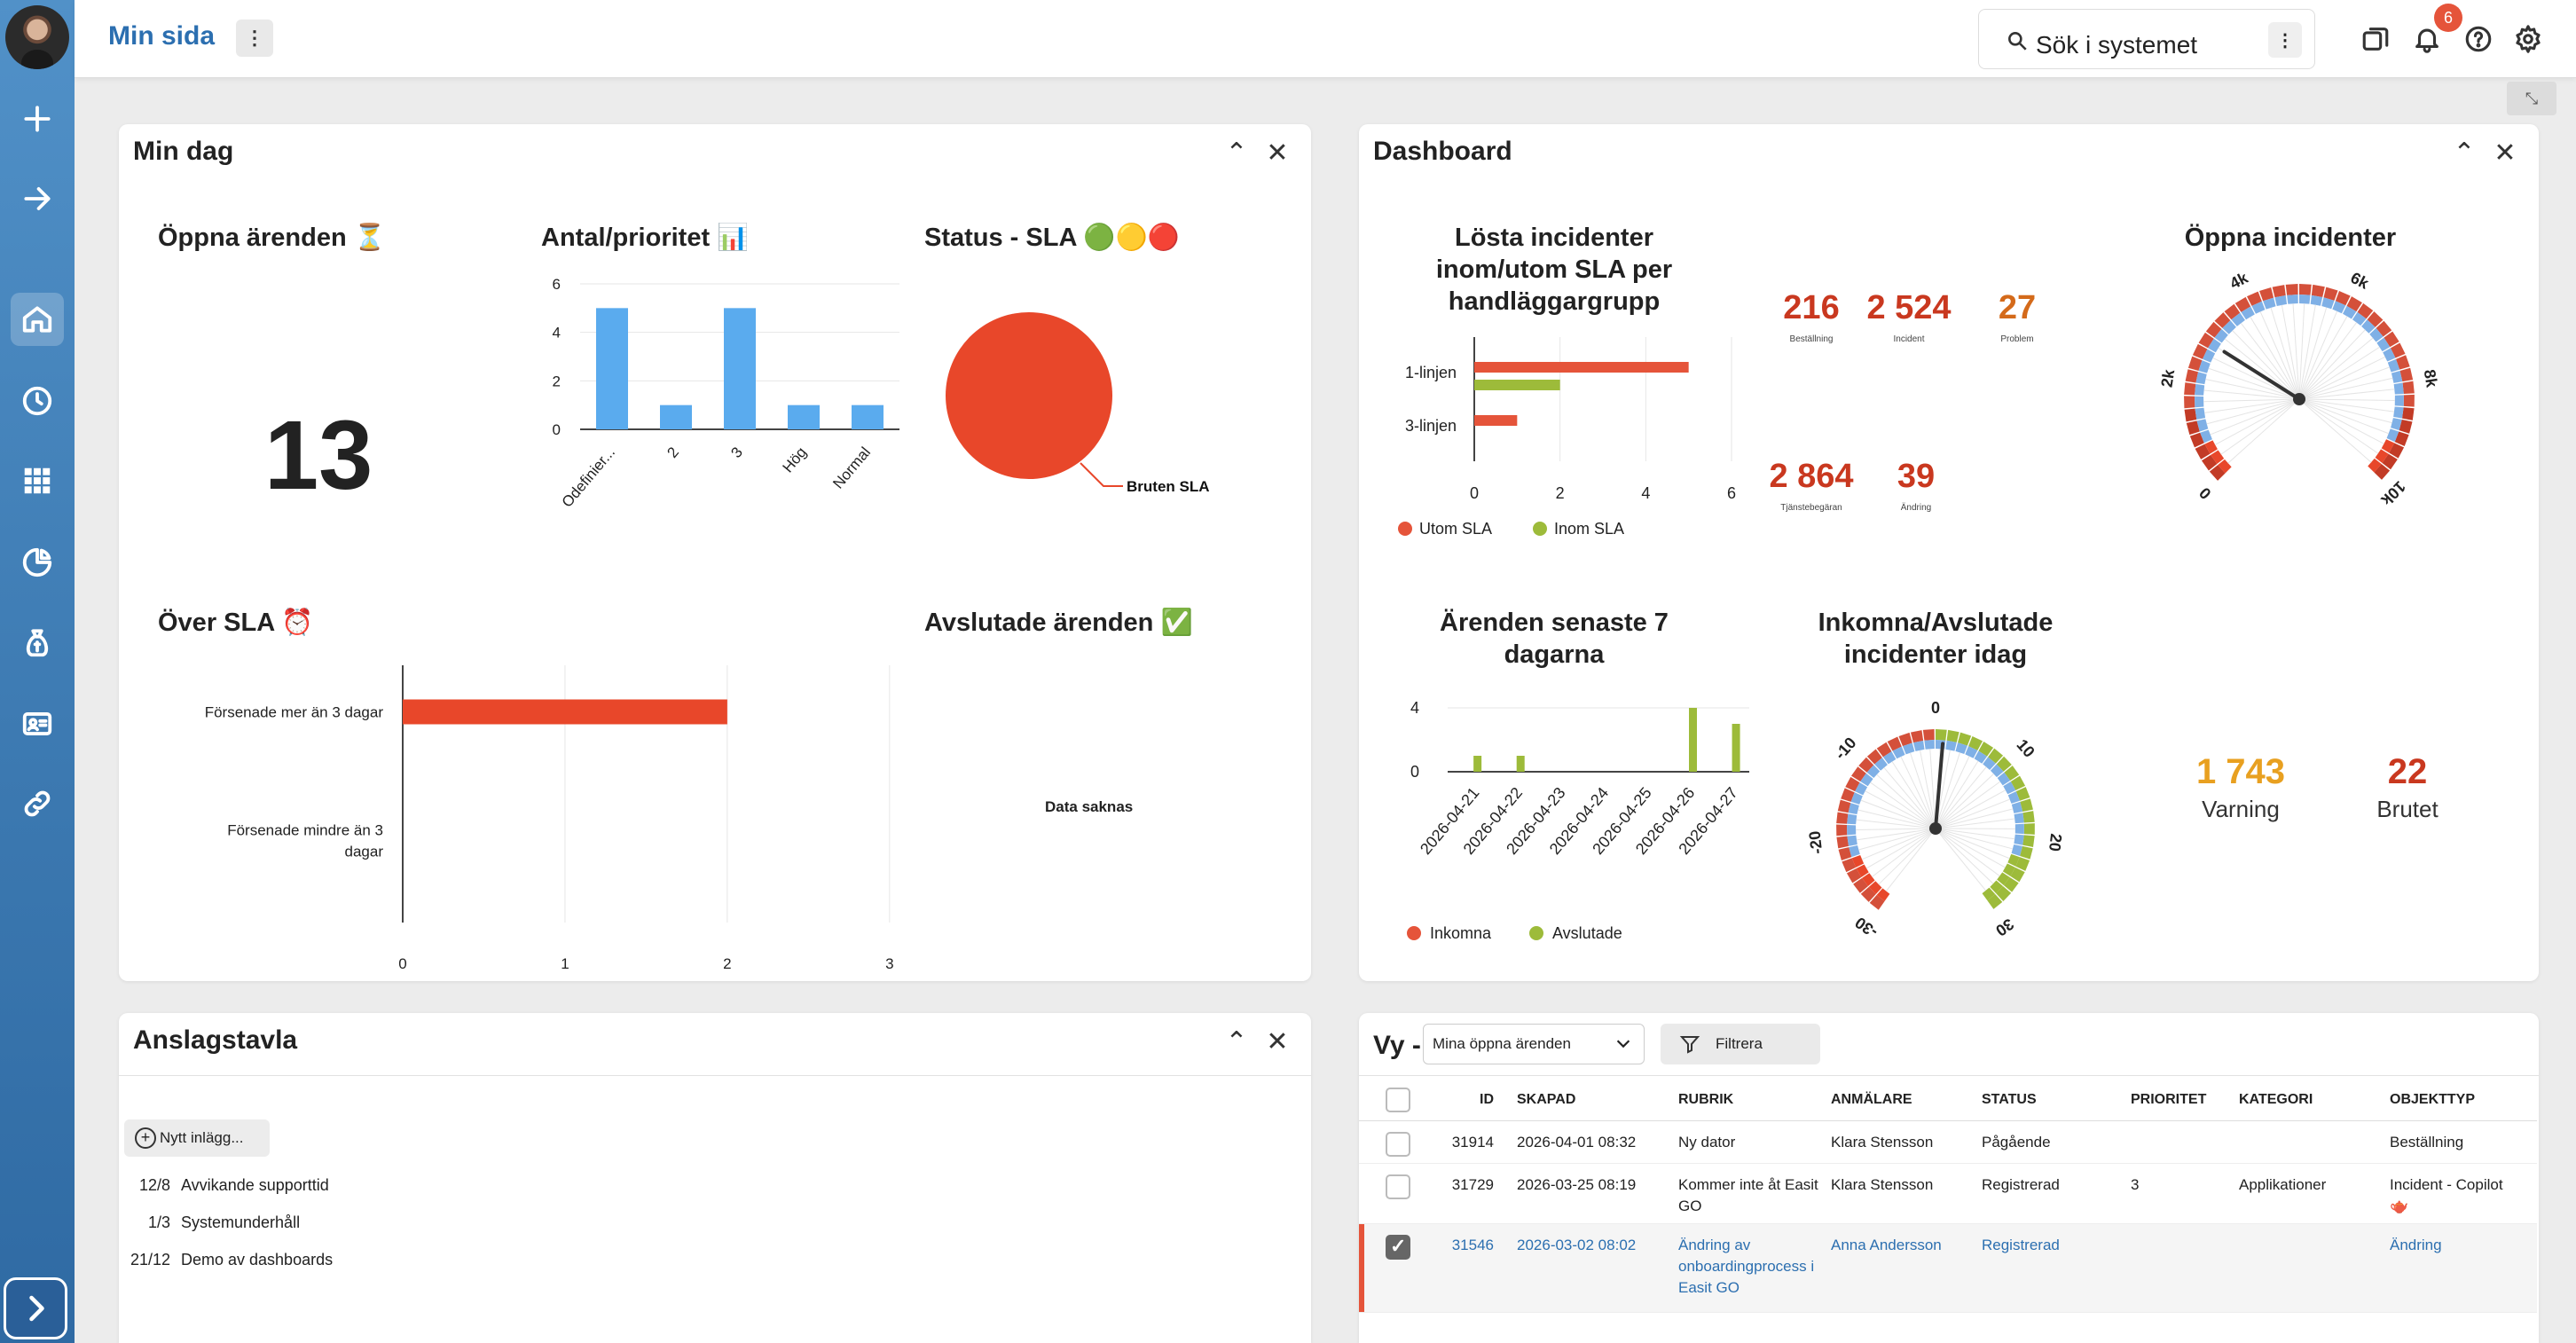 Image resolution: width=2576 pixels, height=1343 pixels. Describe the element at coordinates (2169, 1099) in the screenshot. I see `column-header: PRIORITET` at that location.